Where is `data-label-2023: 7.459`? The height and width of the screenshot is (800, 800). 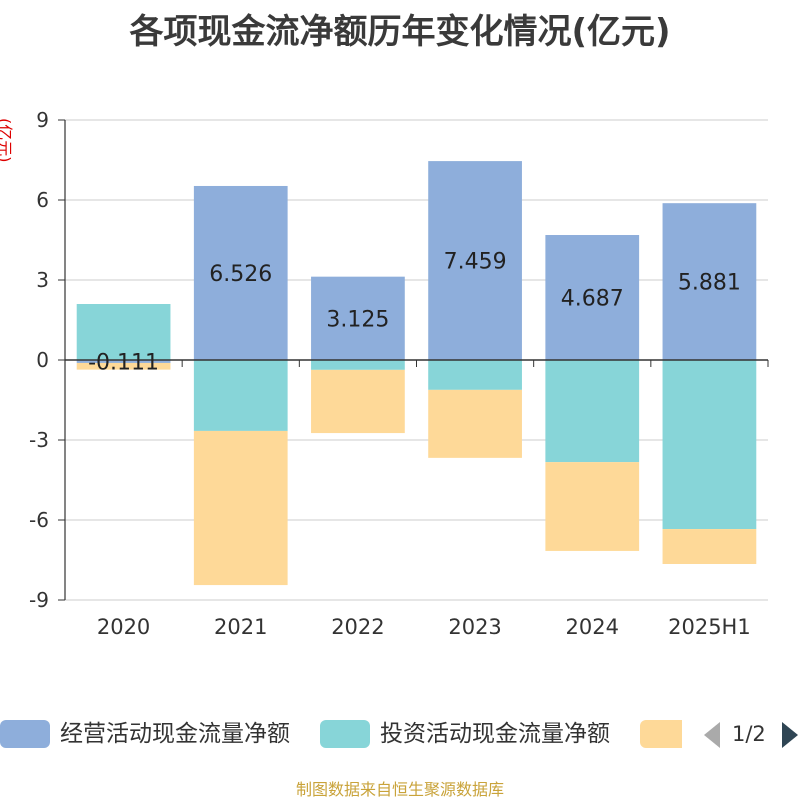 data-label-2023: 7.459 is located at coordinates (475, 262).